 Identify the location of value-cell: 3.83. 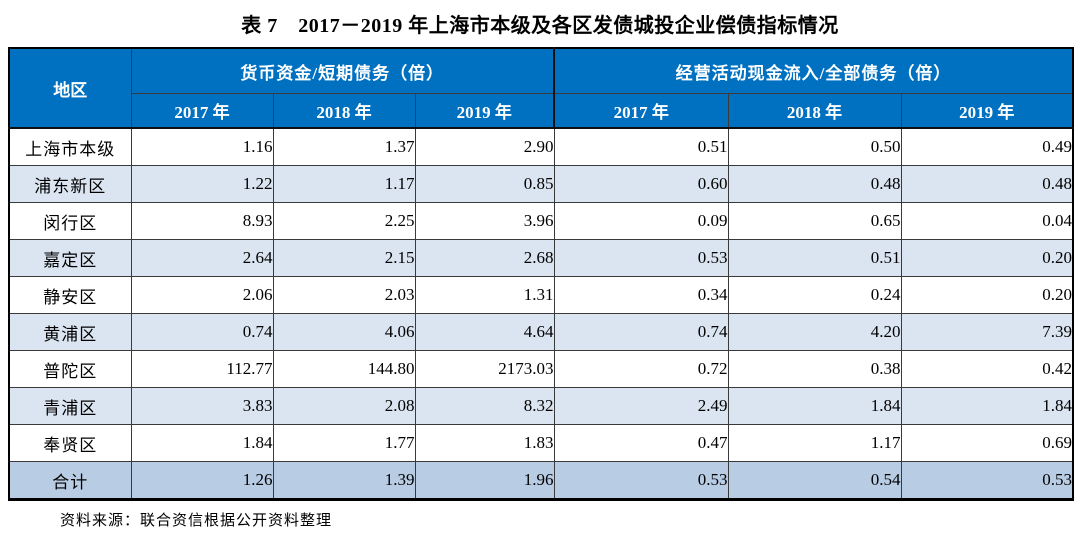
(202, 406).